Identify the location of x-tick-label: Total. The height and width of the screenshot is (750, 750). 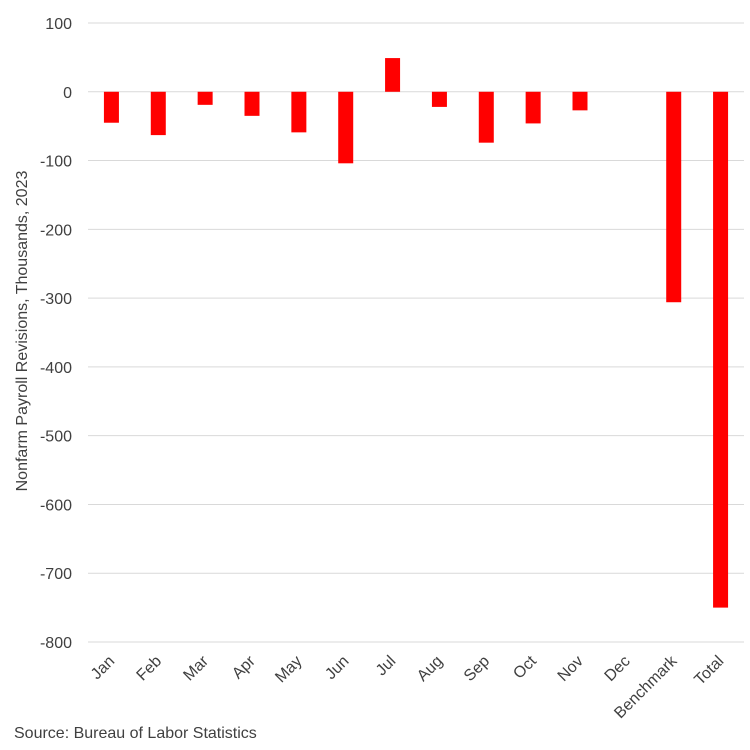
(709, 671).